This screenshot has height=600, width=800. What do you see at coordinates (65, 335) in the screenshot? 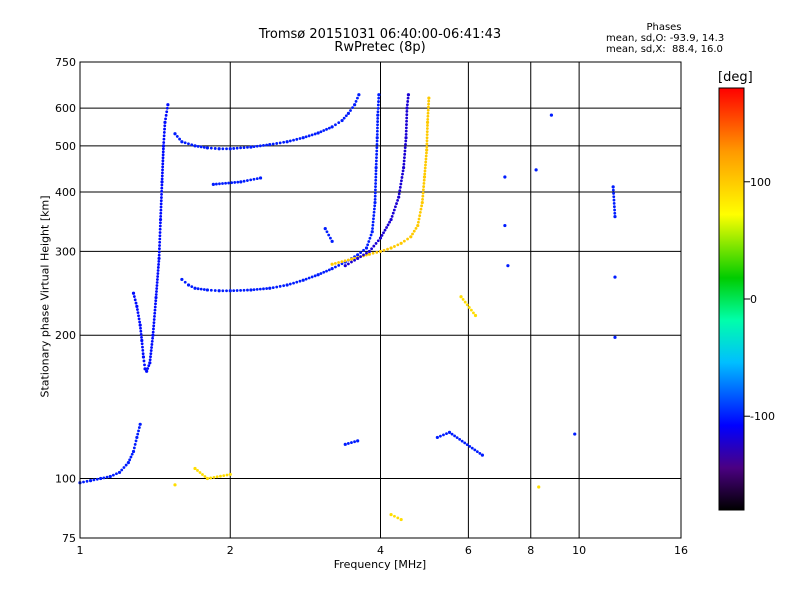
I see `y-tick-label: 200` at bounding box center [65, 335].